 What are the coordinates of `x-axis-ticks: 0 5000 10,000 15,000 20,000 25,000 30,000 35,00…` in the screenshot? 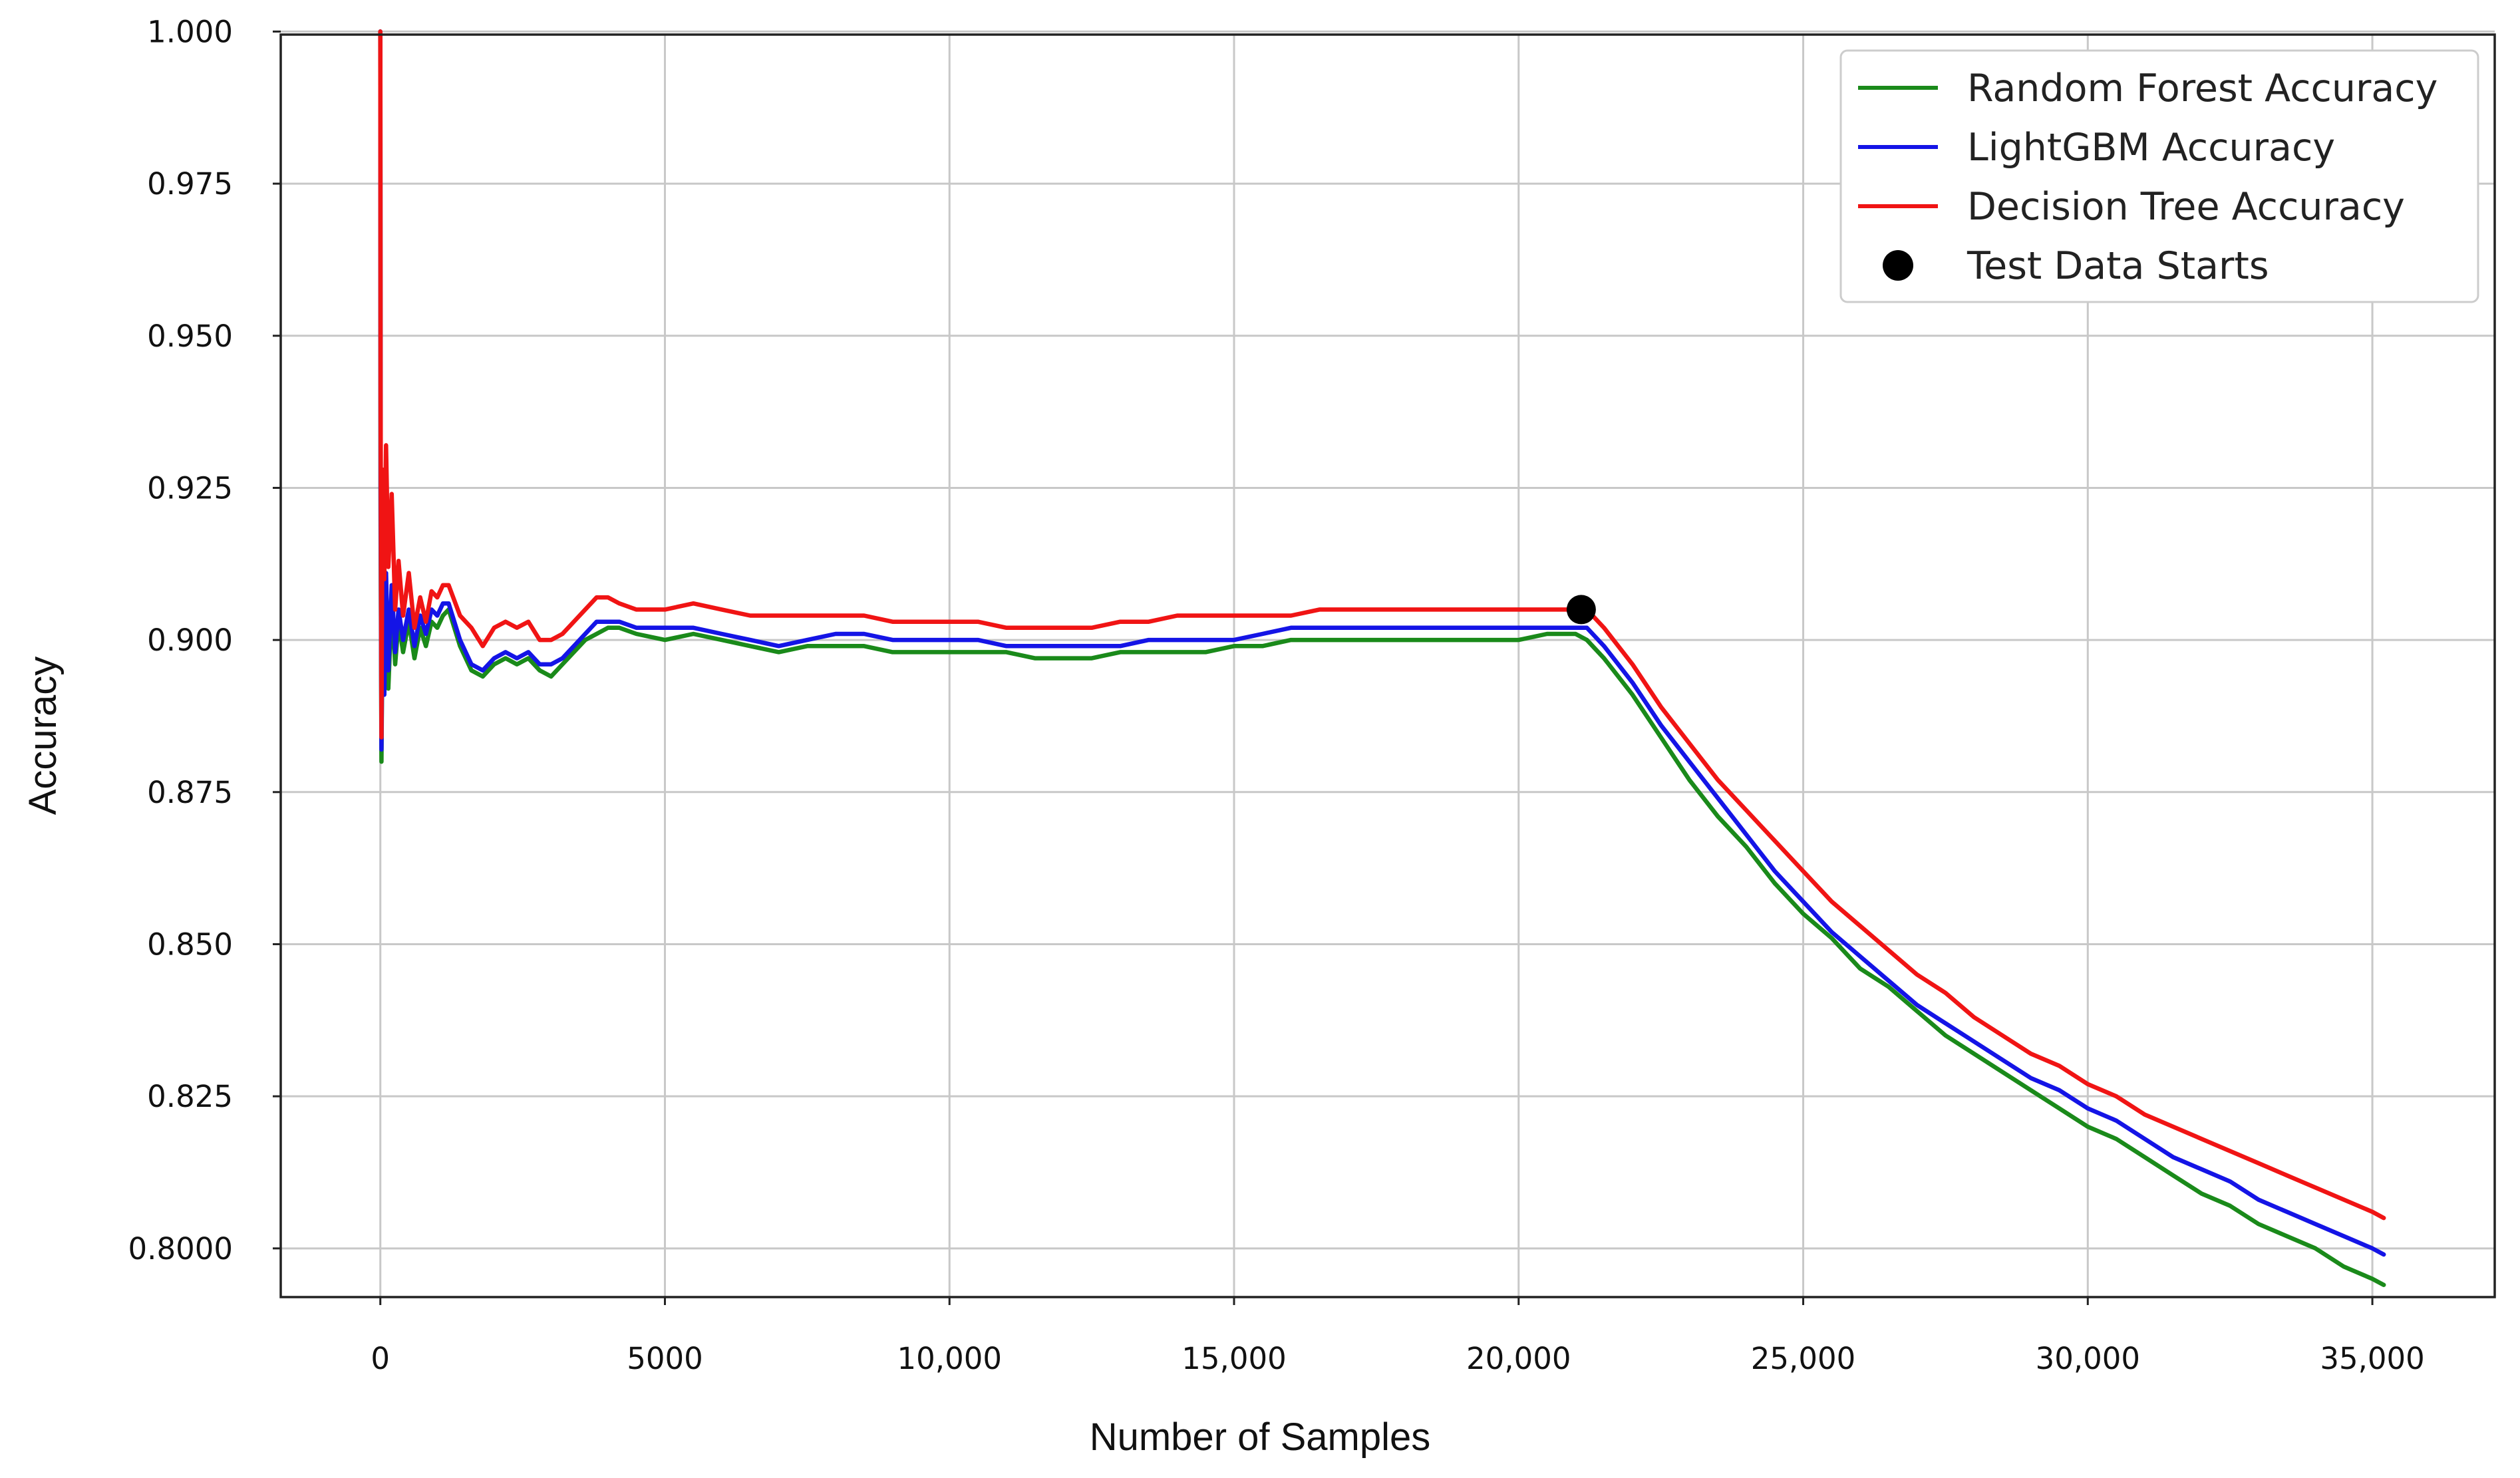 It's located at (1398, 1336).